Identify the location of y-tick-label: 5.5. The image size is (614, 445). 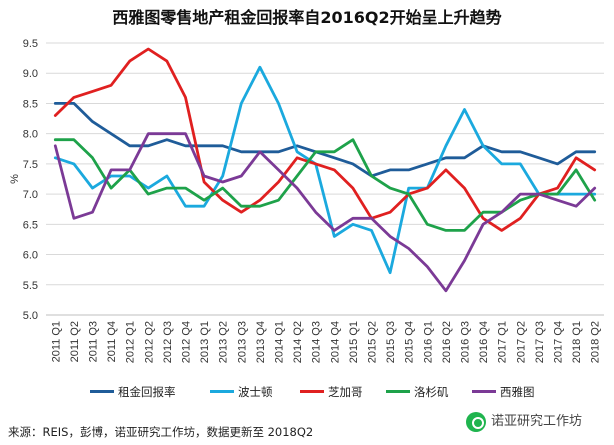
(30, 286).